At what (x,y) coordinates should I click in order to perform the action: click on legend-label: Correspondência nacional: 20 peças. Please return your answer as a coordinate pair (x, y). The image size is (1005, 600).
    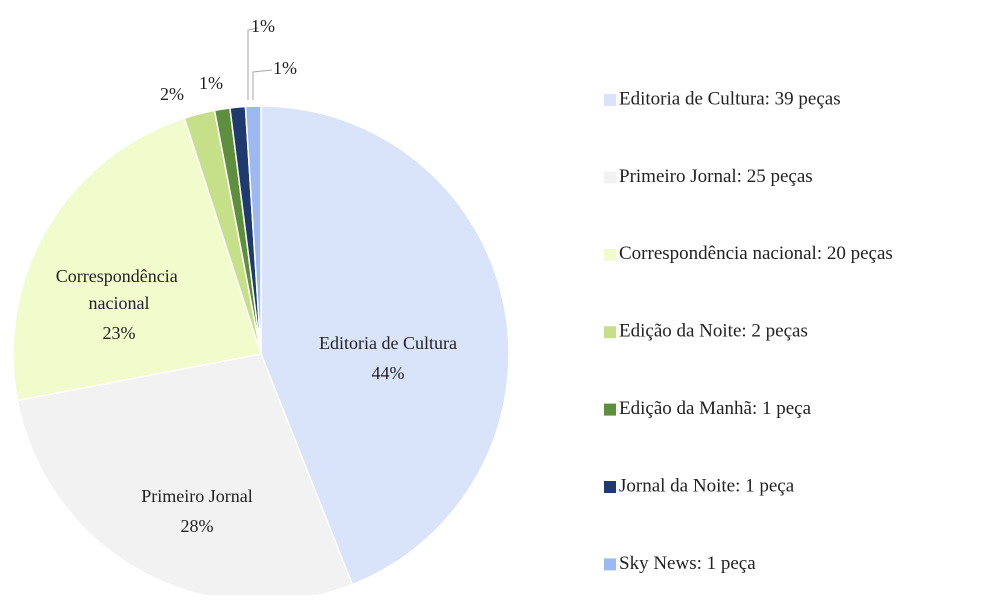
    Looking at the image, I should click on (756, 253).